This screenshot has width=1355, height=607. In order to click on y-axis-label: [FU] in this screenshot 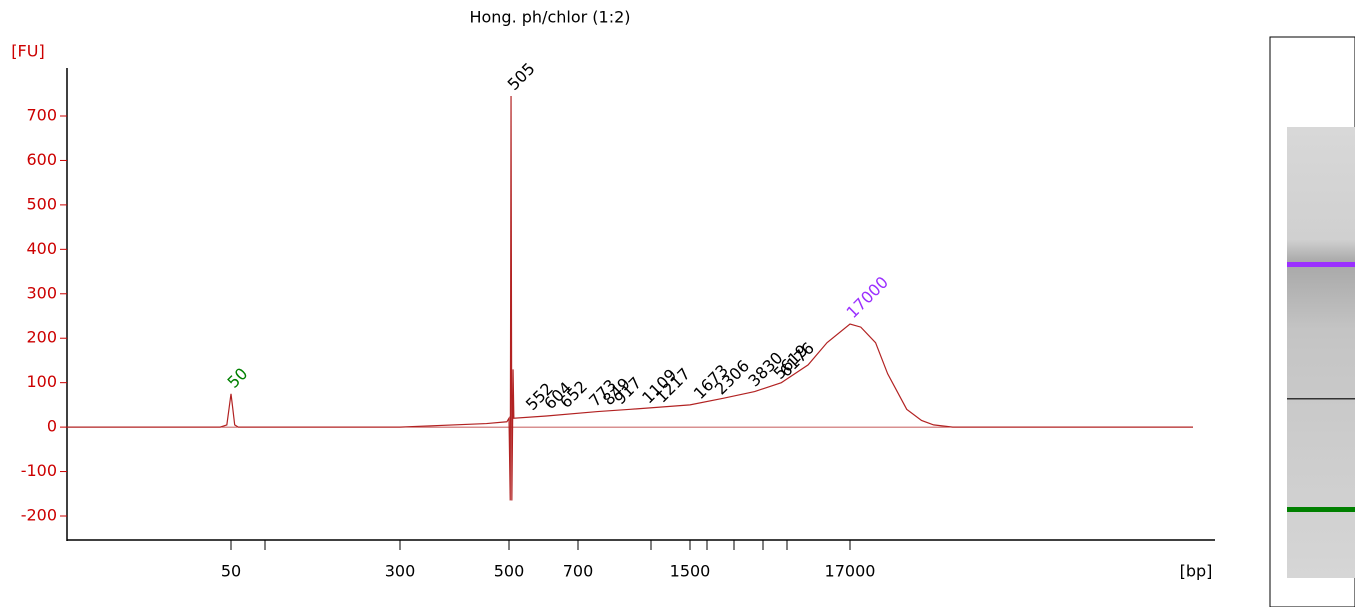, I will do `click(27, 51)`.